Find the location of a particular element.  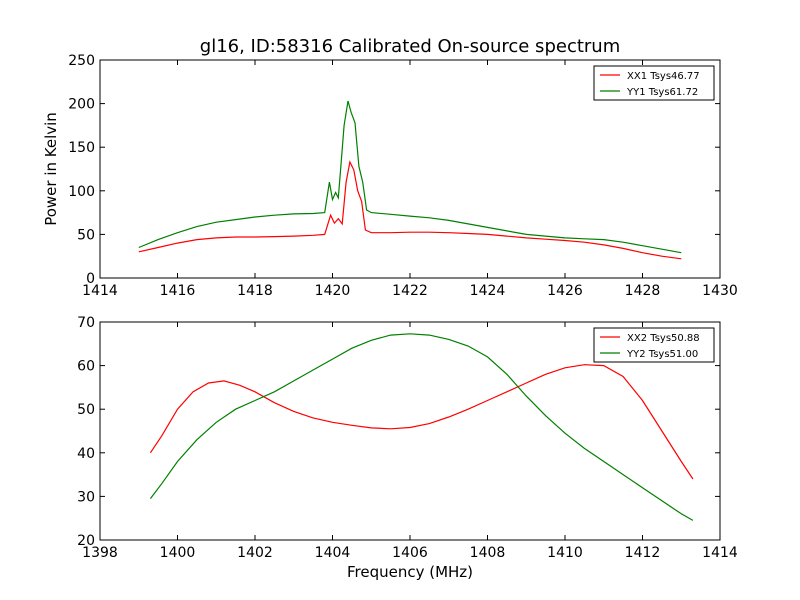

x-tick-label: 1416 is located at coordinates (178, 291).